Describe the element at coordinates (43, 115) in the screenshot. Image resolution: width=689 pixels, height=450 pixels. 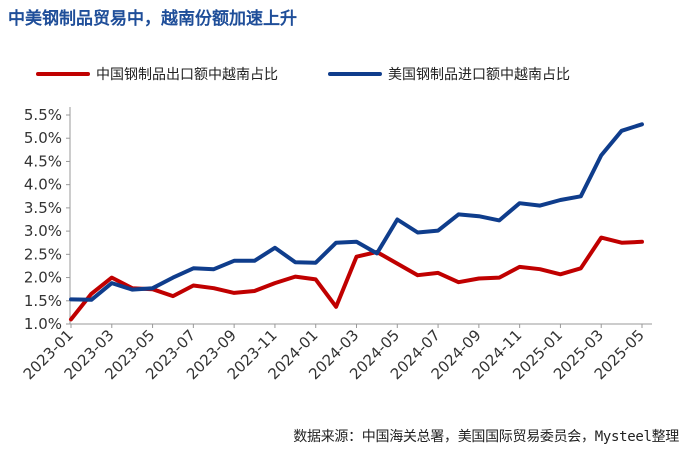
I see `y-tick-label: 5.5%` at that location.